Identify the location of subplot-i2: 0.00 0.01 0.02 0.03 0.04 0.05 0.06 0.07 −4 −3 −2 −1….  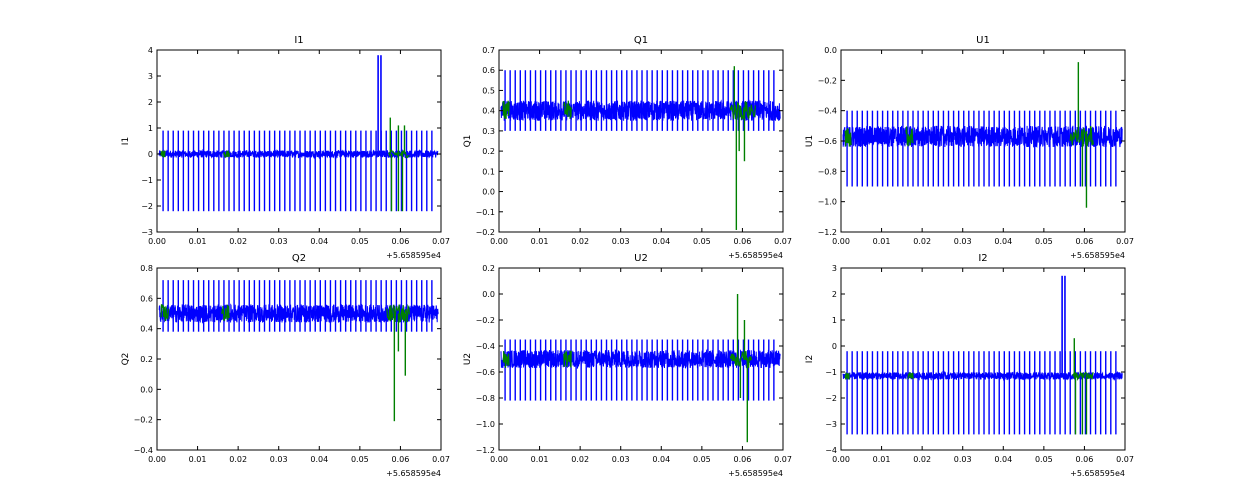
(969, 365).